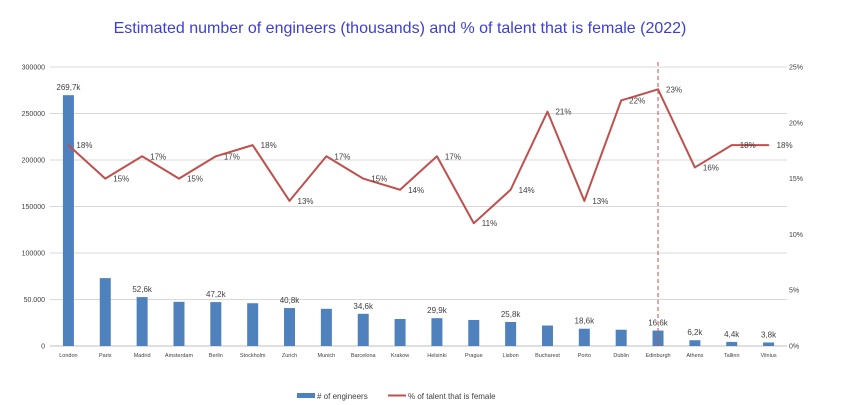 The width and height of the screenshot is (841, 405). Describe the element at coordinates (585, 321) in the screenshot. I see `bar-data-label: 18,6k` at that location.